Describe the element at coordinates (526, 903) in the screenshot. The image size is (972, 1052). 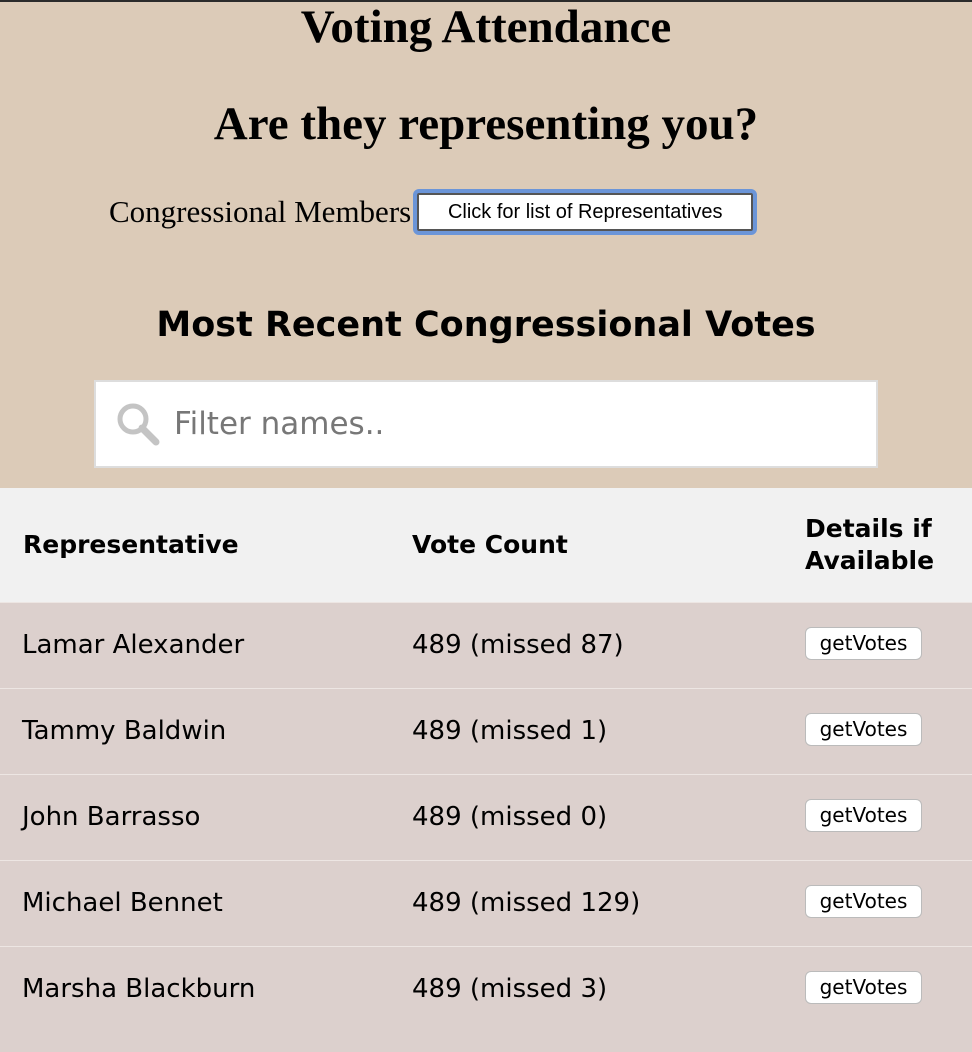
I see `vote-count: 489 (missed 129)` at that location.